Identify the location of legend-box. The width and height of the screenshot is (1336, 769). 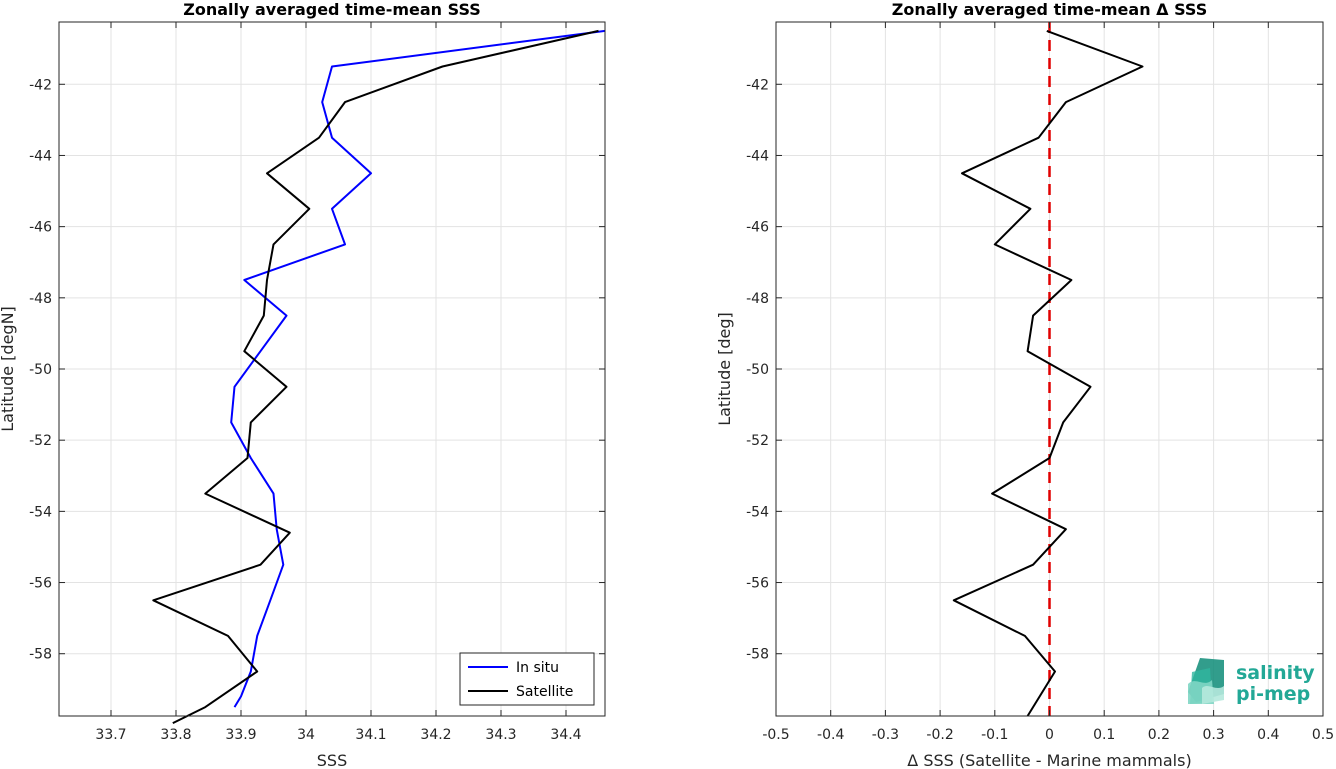
(527, 679).